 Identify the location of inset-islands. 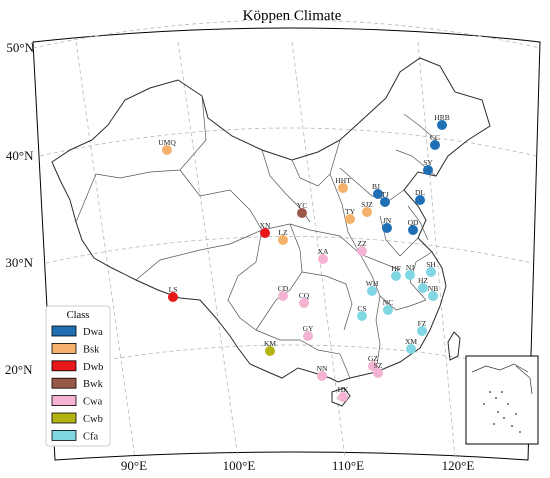
(502, 412).